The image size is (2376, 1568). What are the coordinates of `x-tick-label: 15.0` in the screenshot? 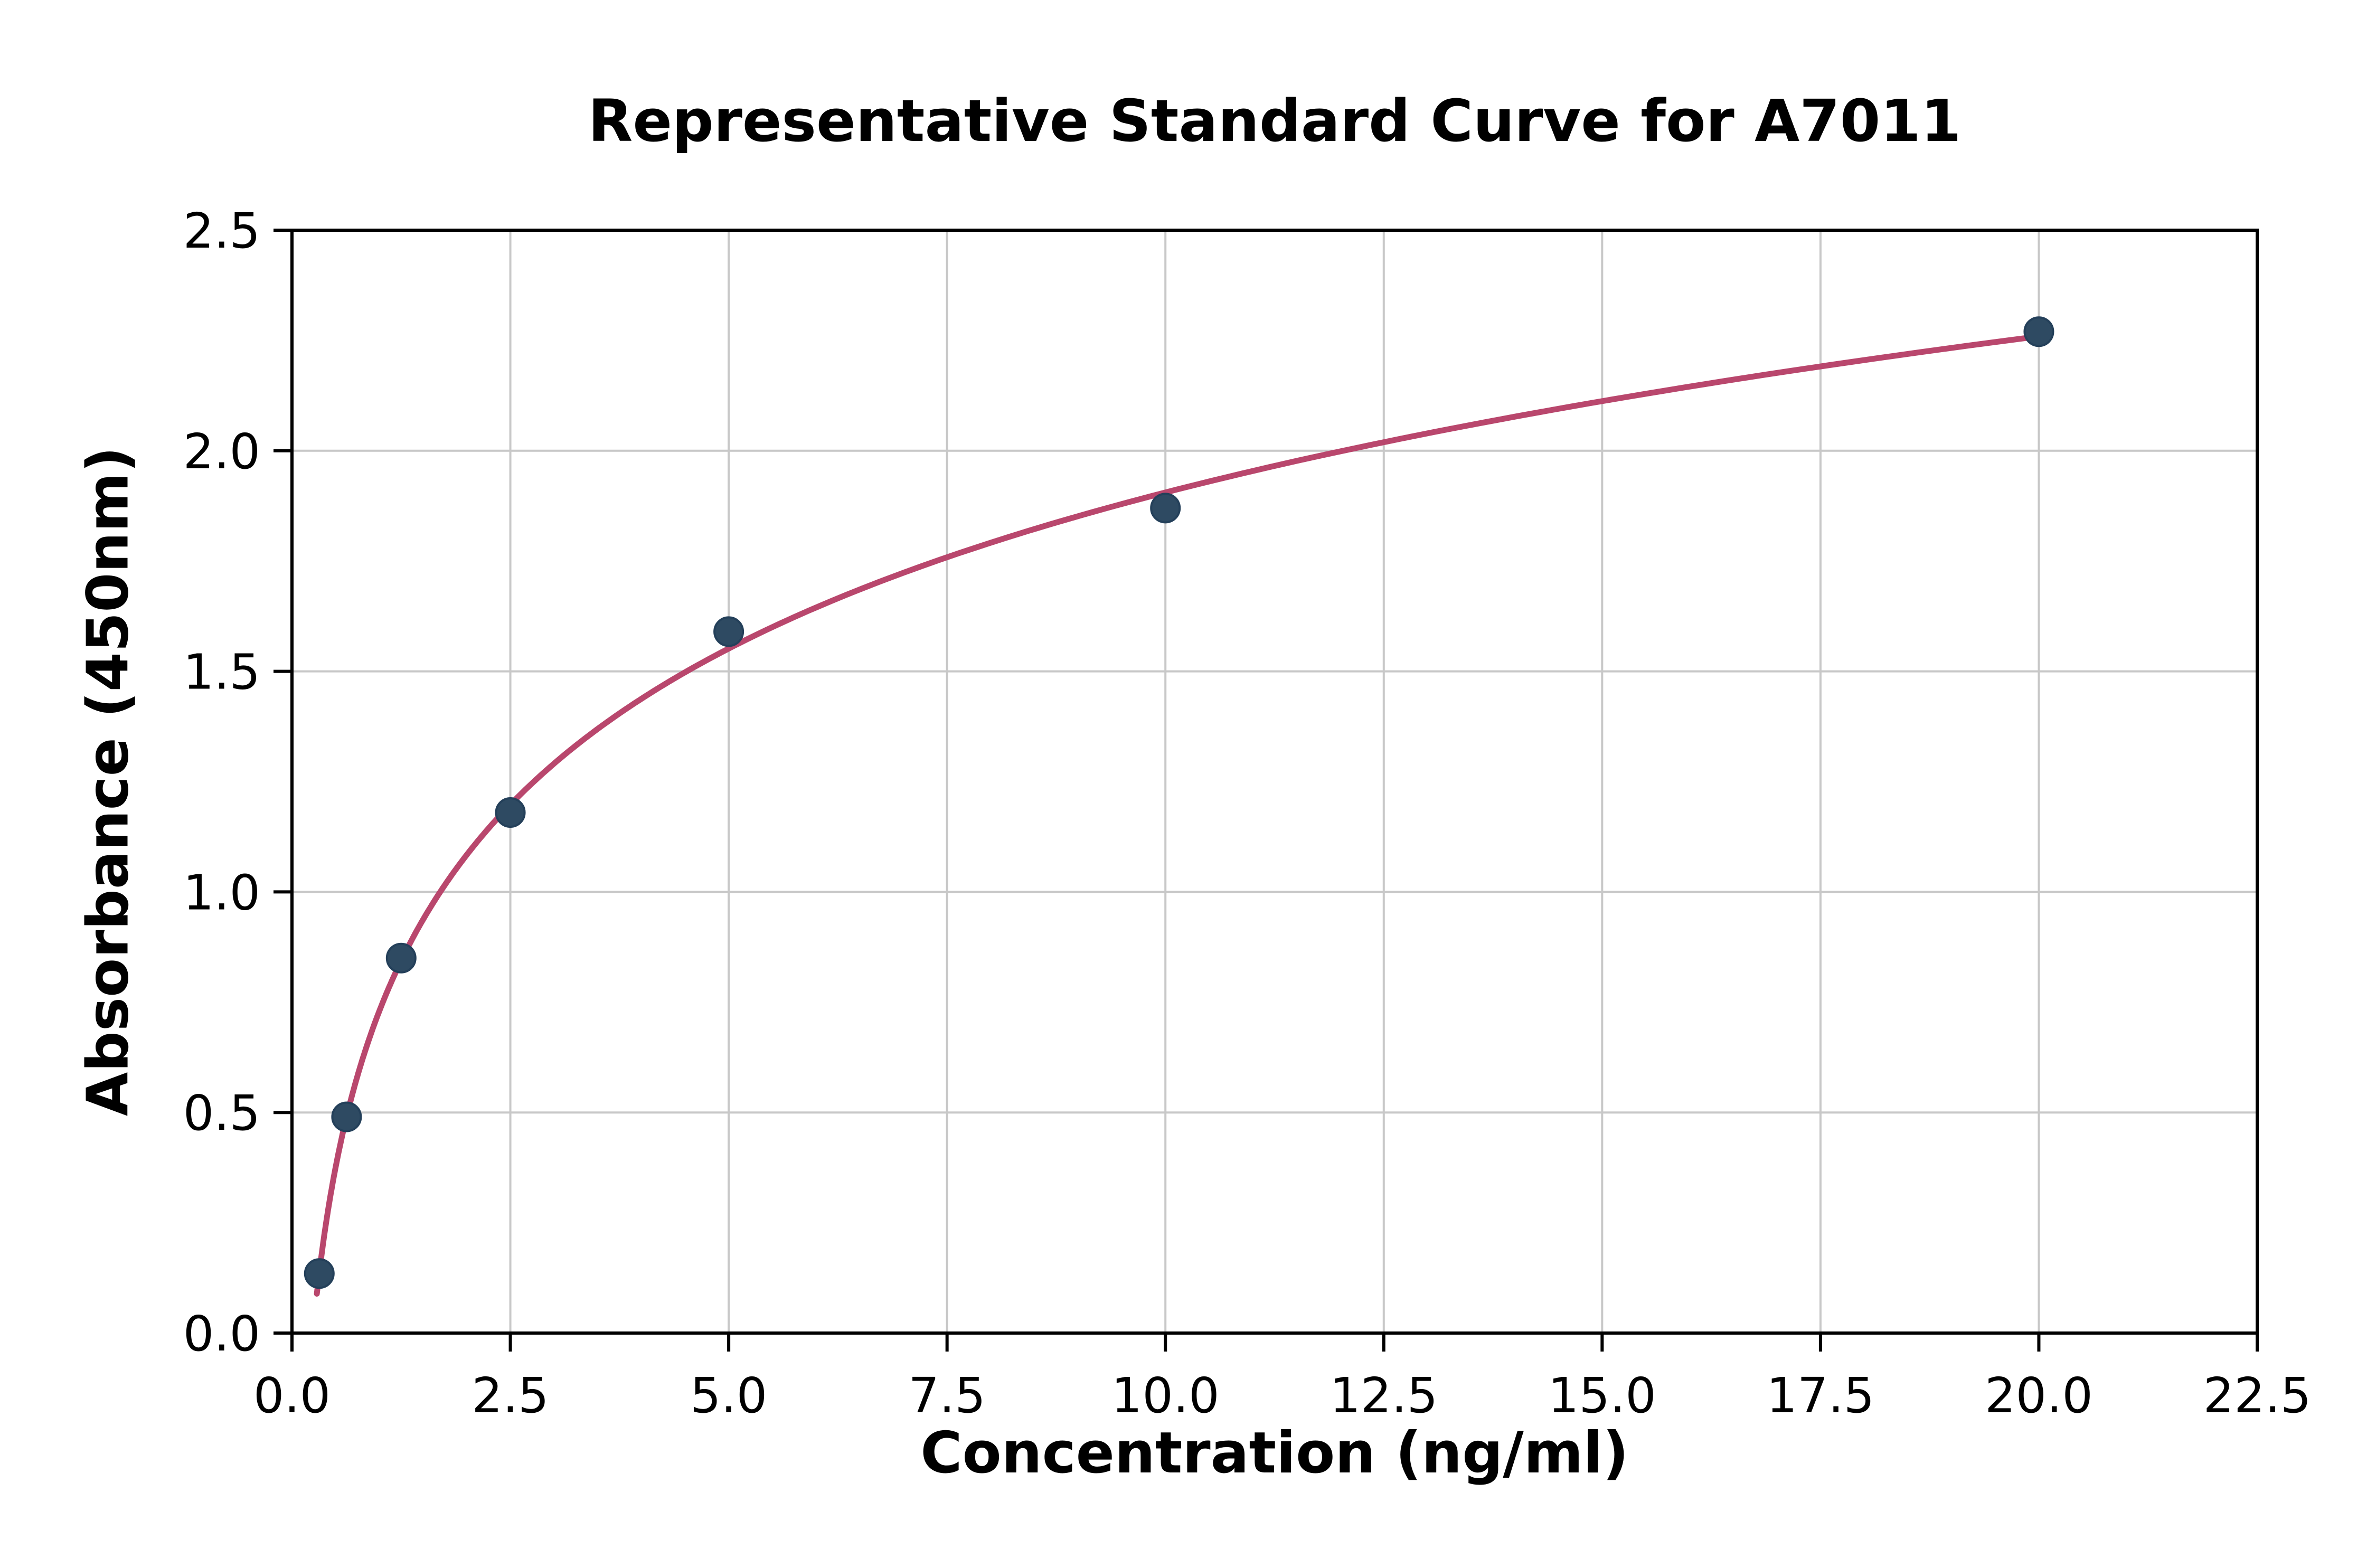 It's located at (1602, 1395).